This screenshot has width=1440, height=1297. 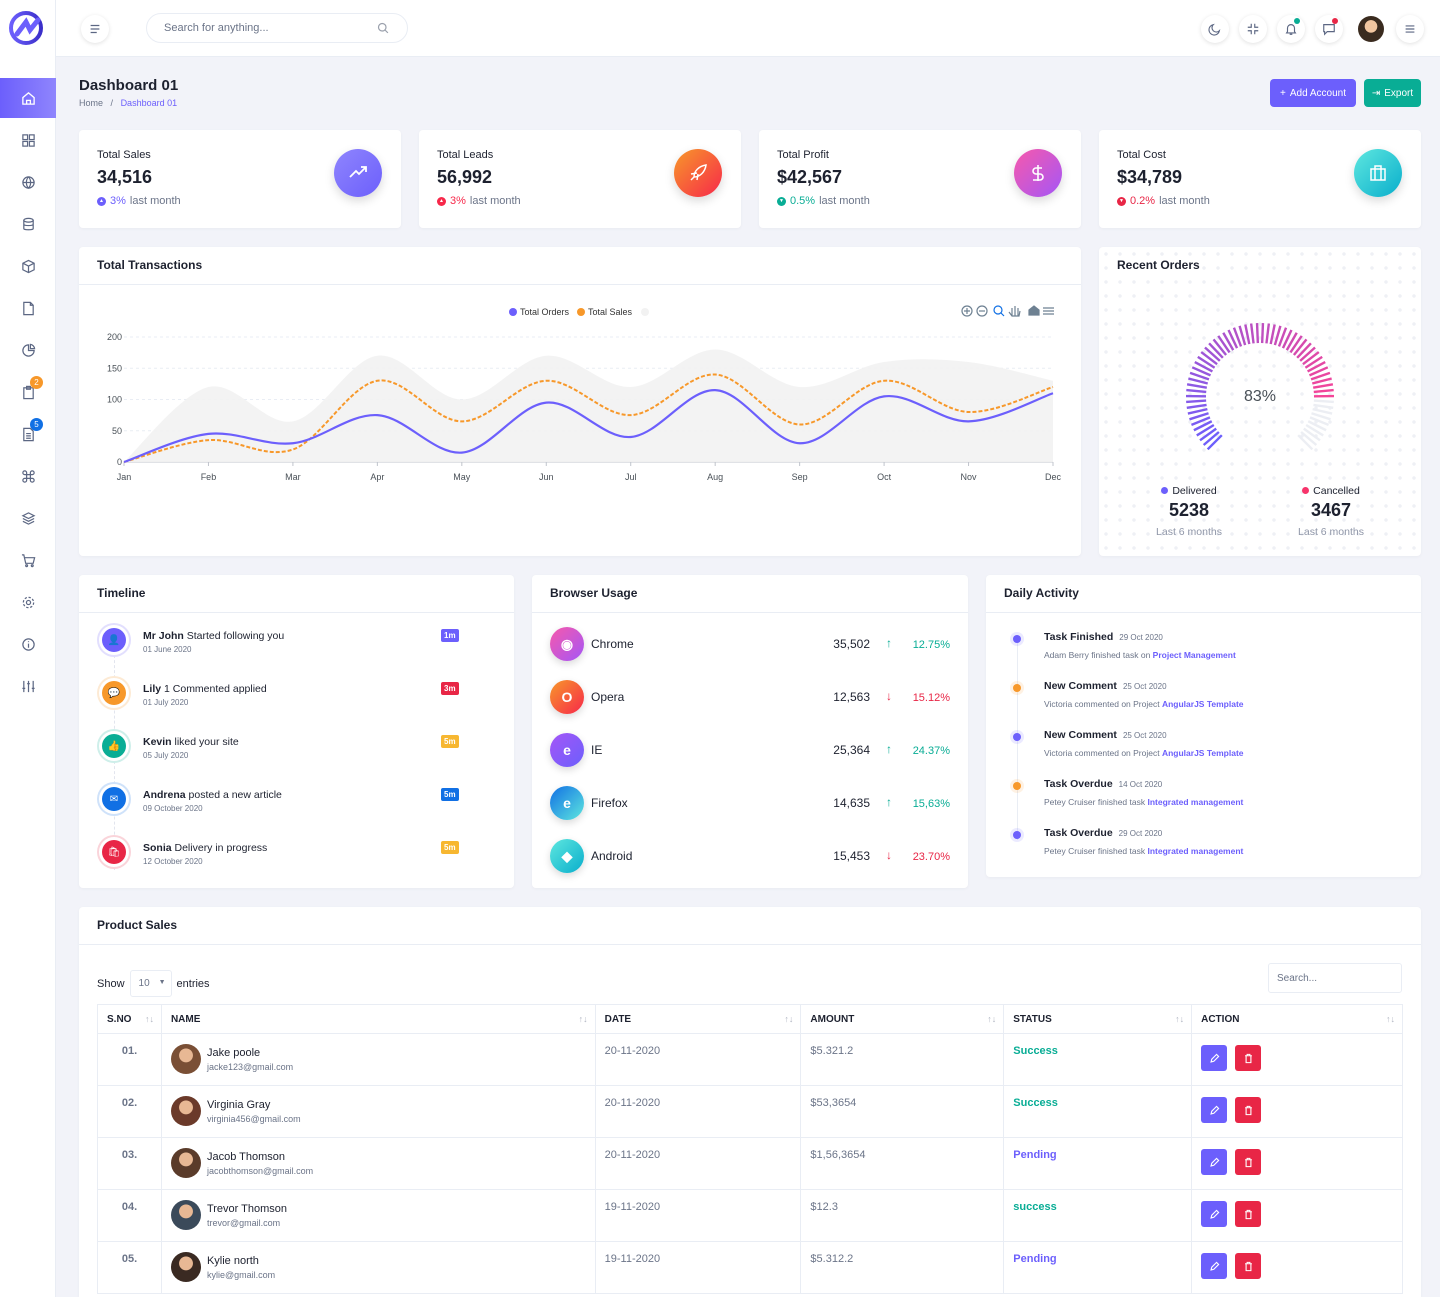 What do you see at coordinates (1140, 784) in the screenshot?
I see `activity-date: 14 Oct 2020` at bounding box center [1140, 784].